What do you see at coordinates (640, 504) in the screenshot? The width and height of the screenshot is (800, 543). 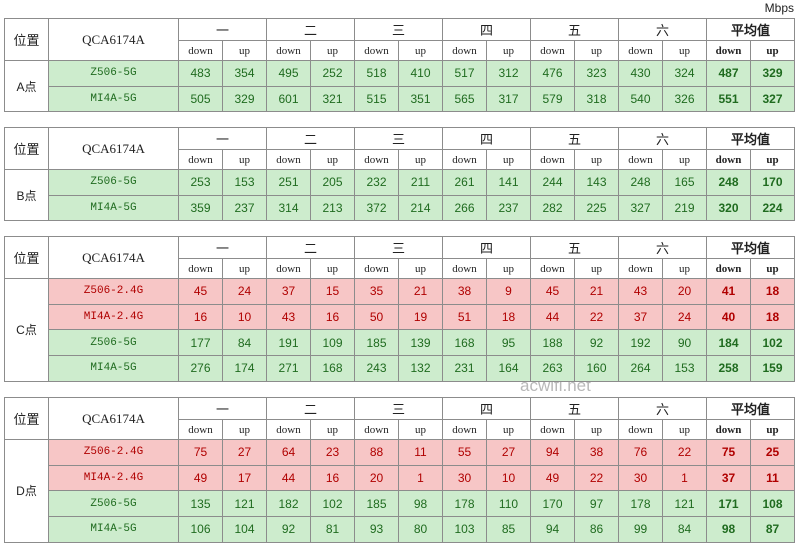 I see `value-cell: 178` at bounding box center [640, 504].